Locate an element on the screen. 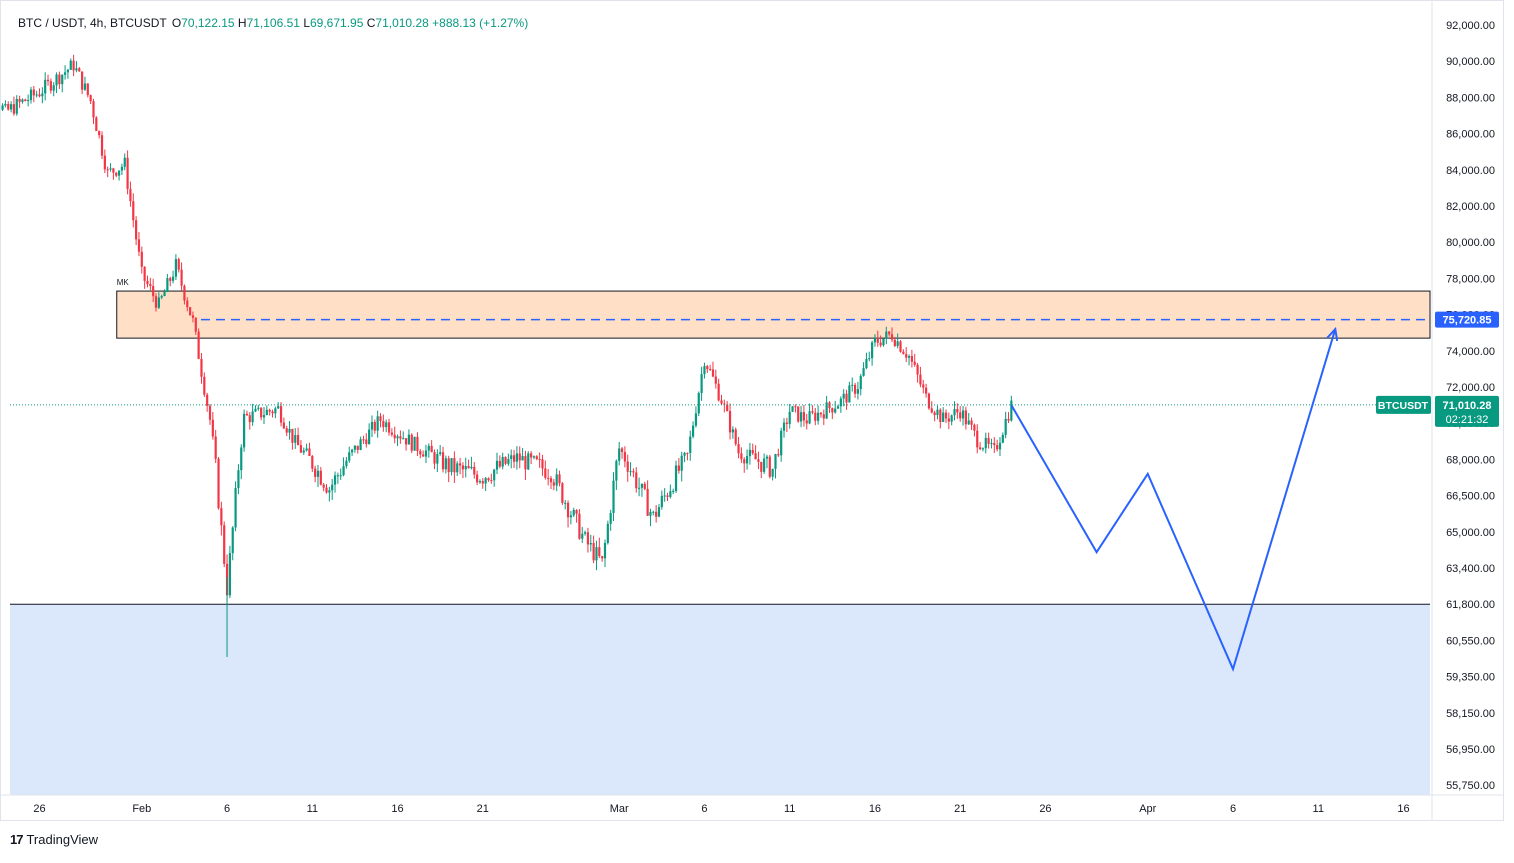 The image size is (1514, 863). time-tick-label: 6 is located at coordinates (704, 809).